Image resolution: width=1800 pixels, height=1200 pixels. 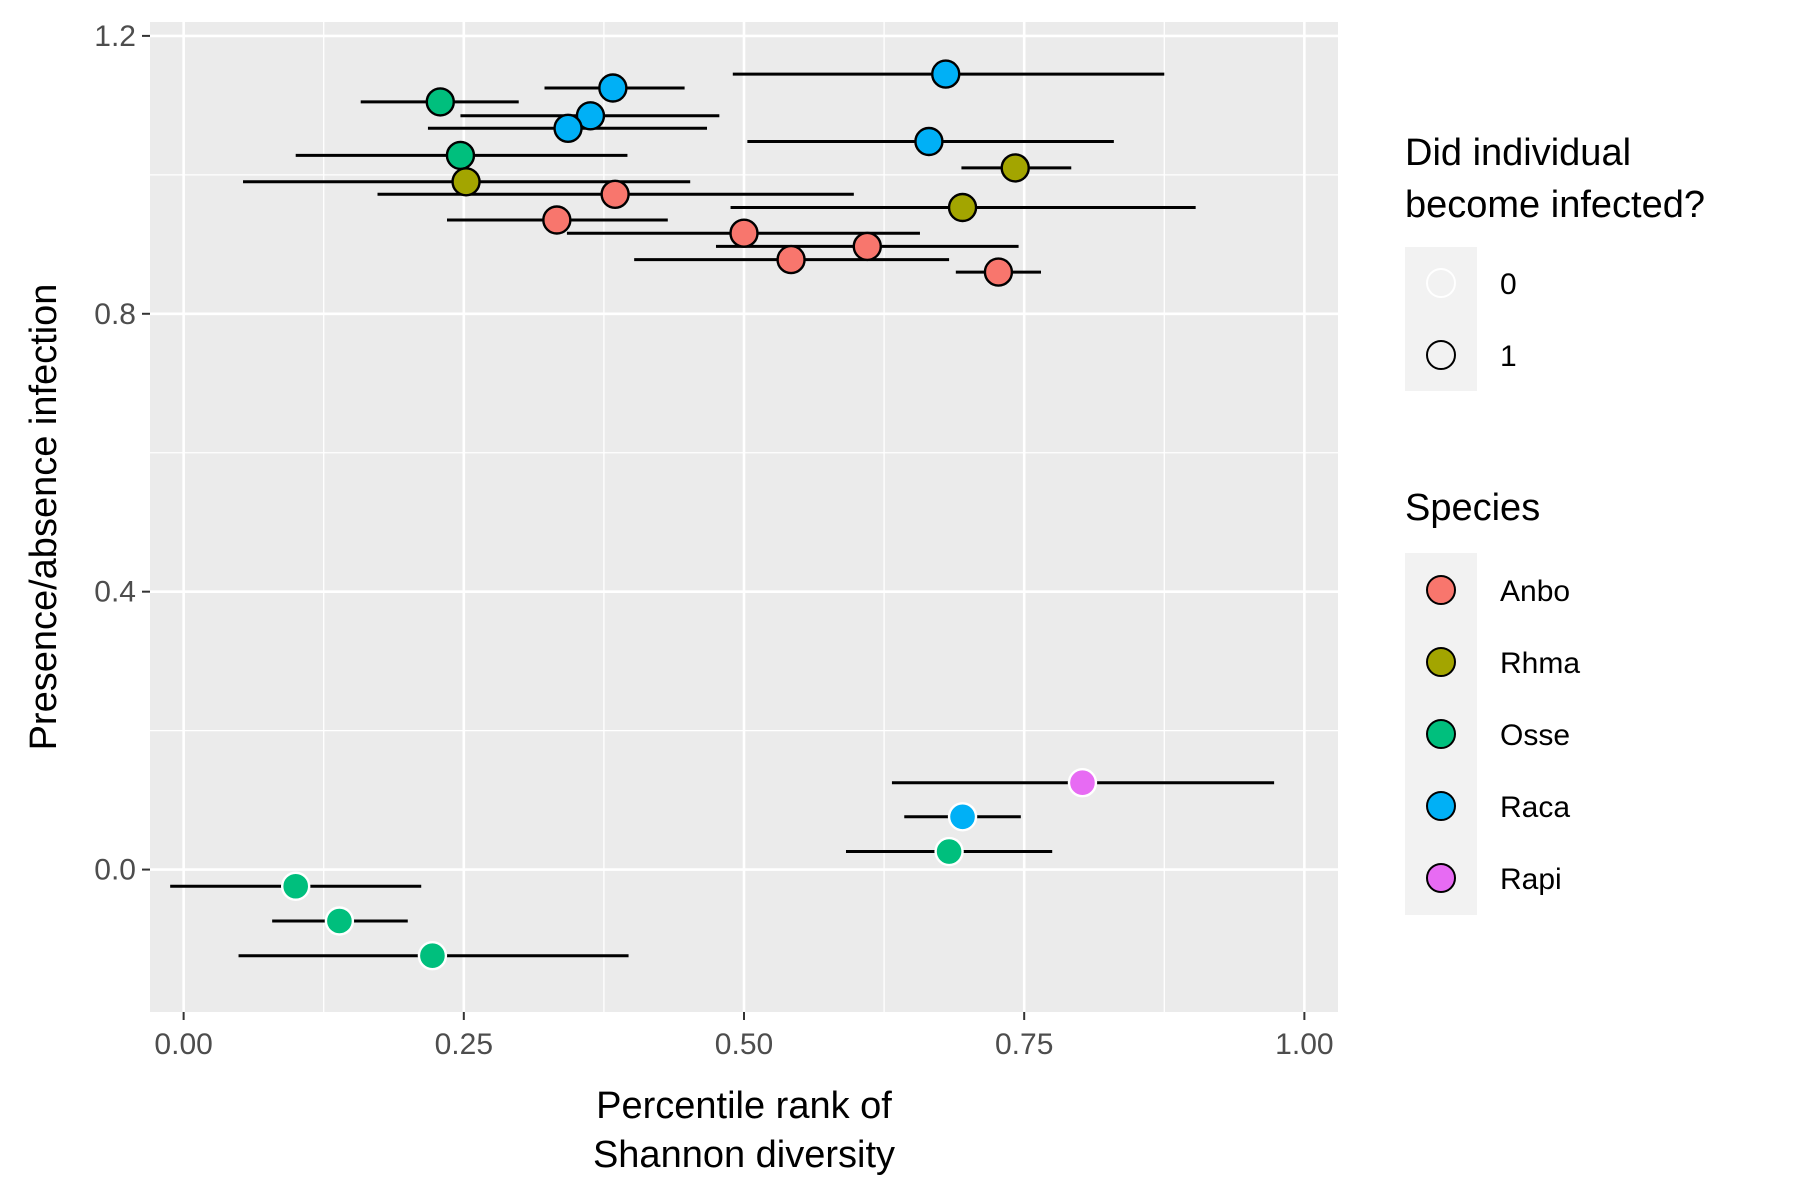 What do you see at coordinates (1531, 879) in the screenshot?
I see `legend-species-label-rapi: Rapi` at bounding box center [1531, 879].